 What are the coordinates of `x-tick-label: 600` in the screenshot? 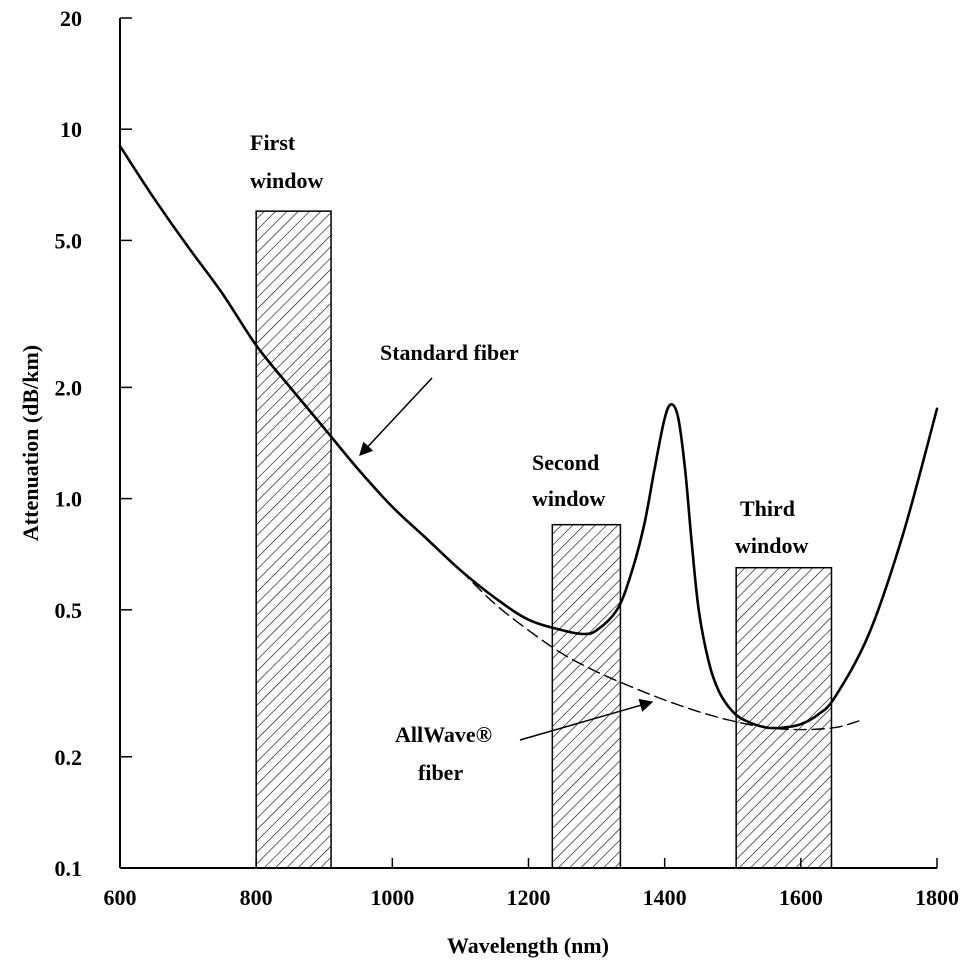 It's located at (120, 897).